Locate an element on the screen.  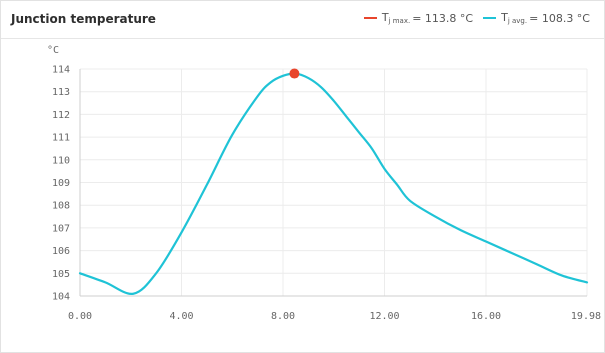
tj-max-marker is located at coordinates (294, 73).